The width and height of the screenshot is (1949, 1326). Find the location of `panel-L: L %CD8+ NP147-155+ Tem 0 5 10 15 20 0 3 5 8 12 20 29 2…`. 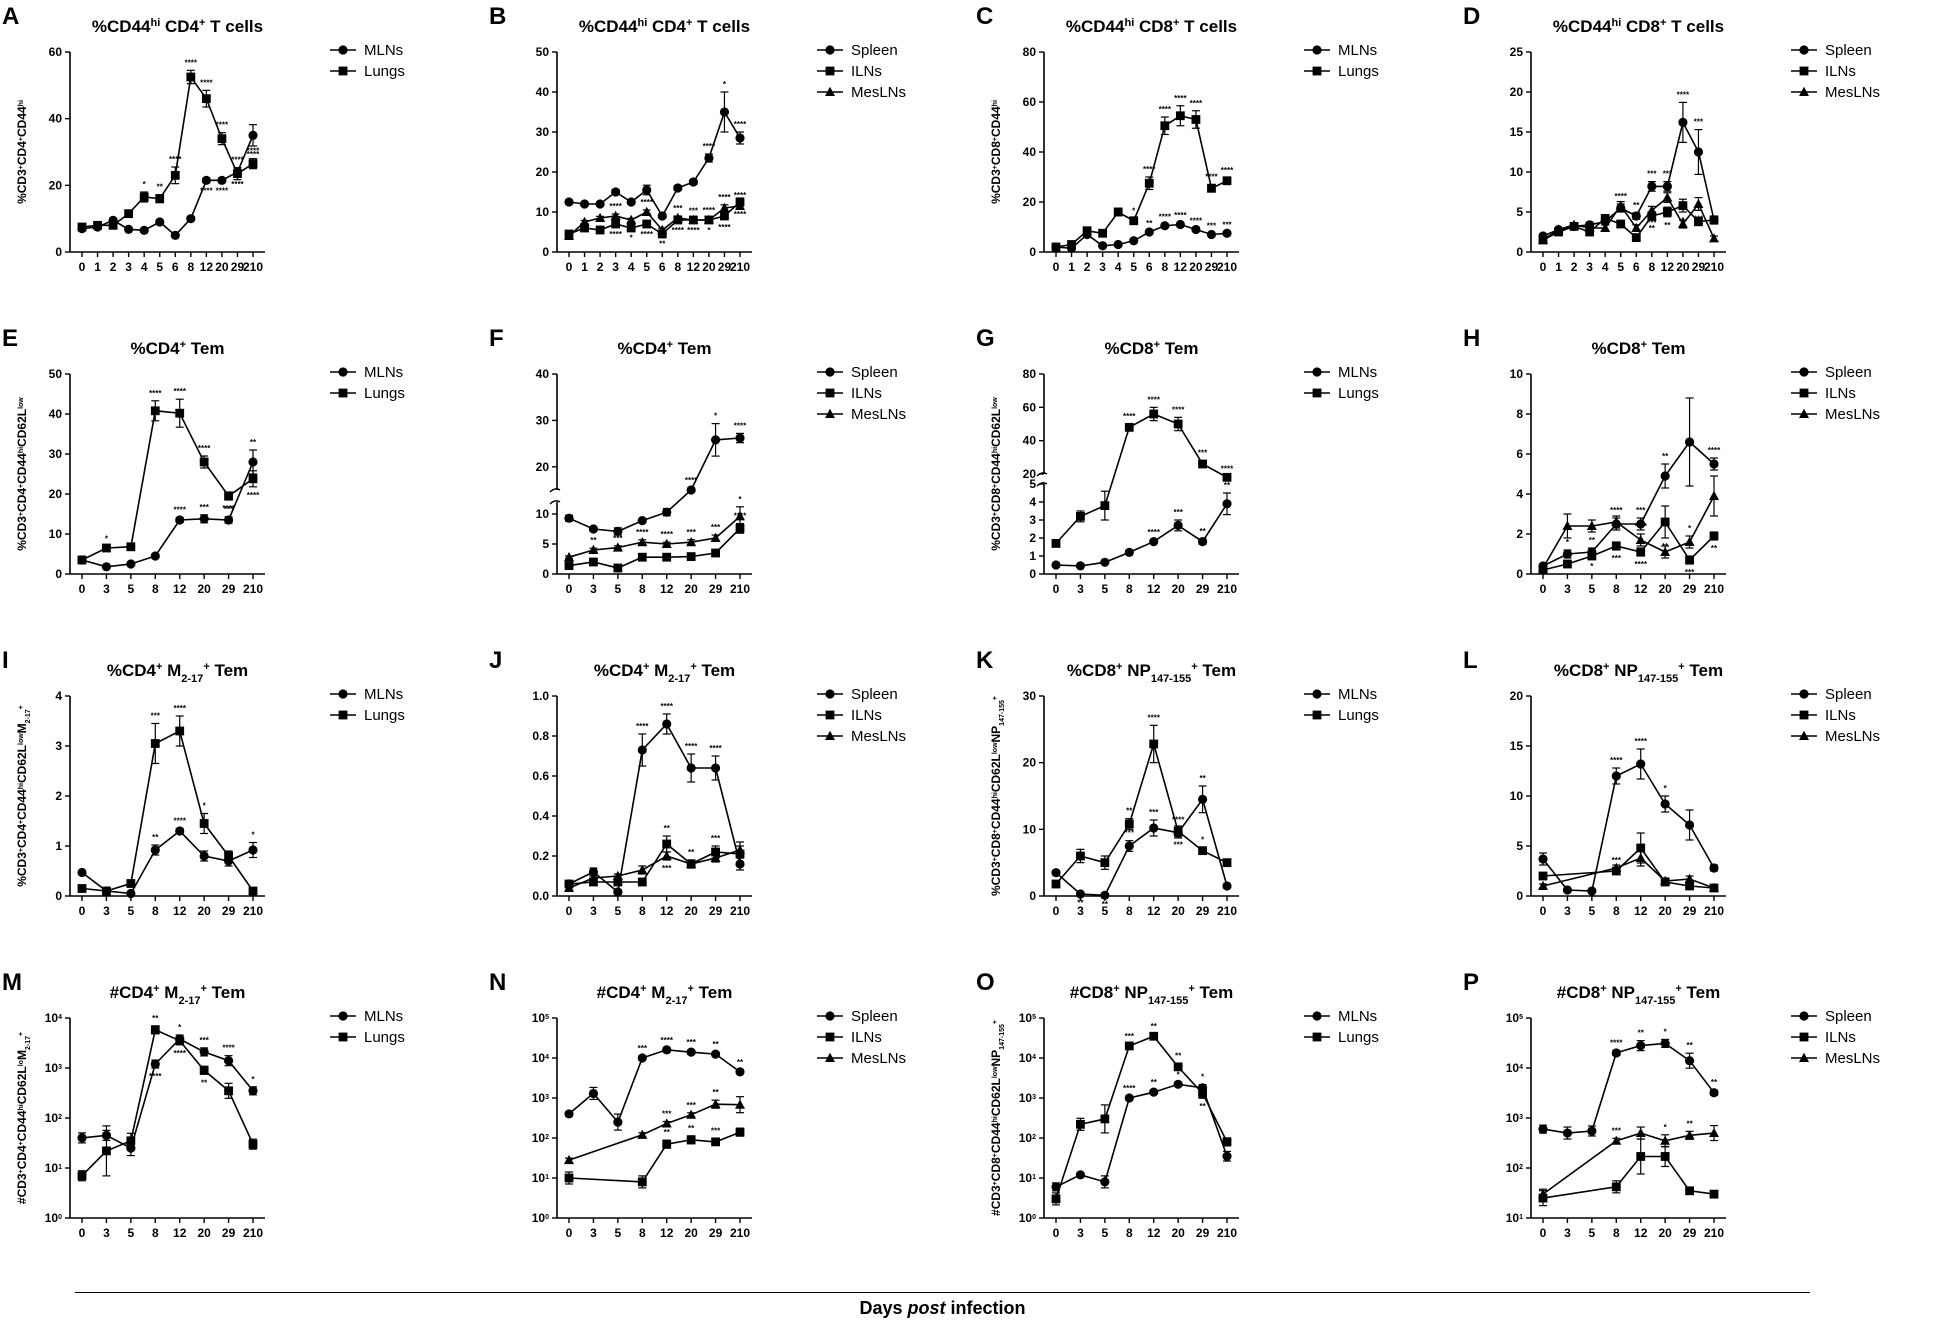

panel-L: L %CD8+ NP147-155+ Tem 0 5 10 15 20 0 3 5 8 12 20 29 2… is located at coordinates (1704, 805).